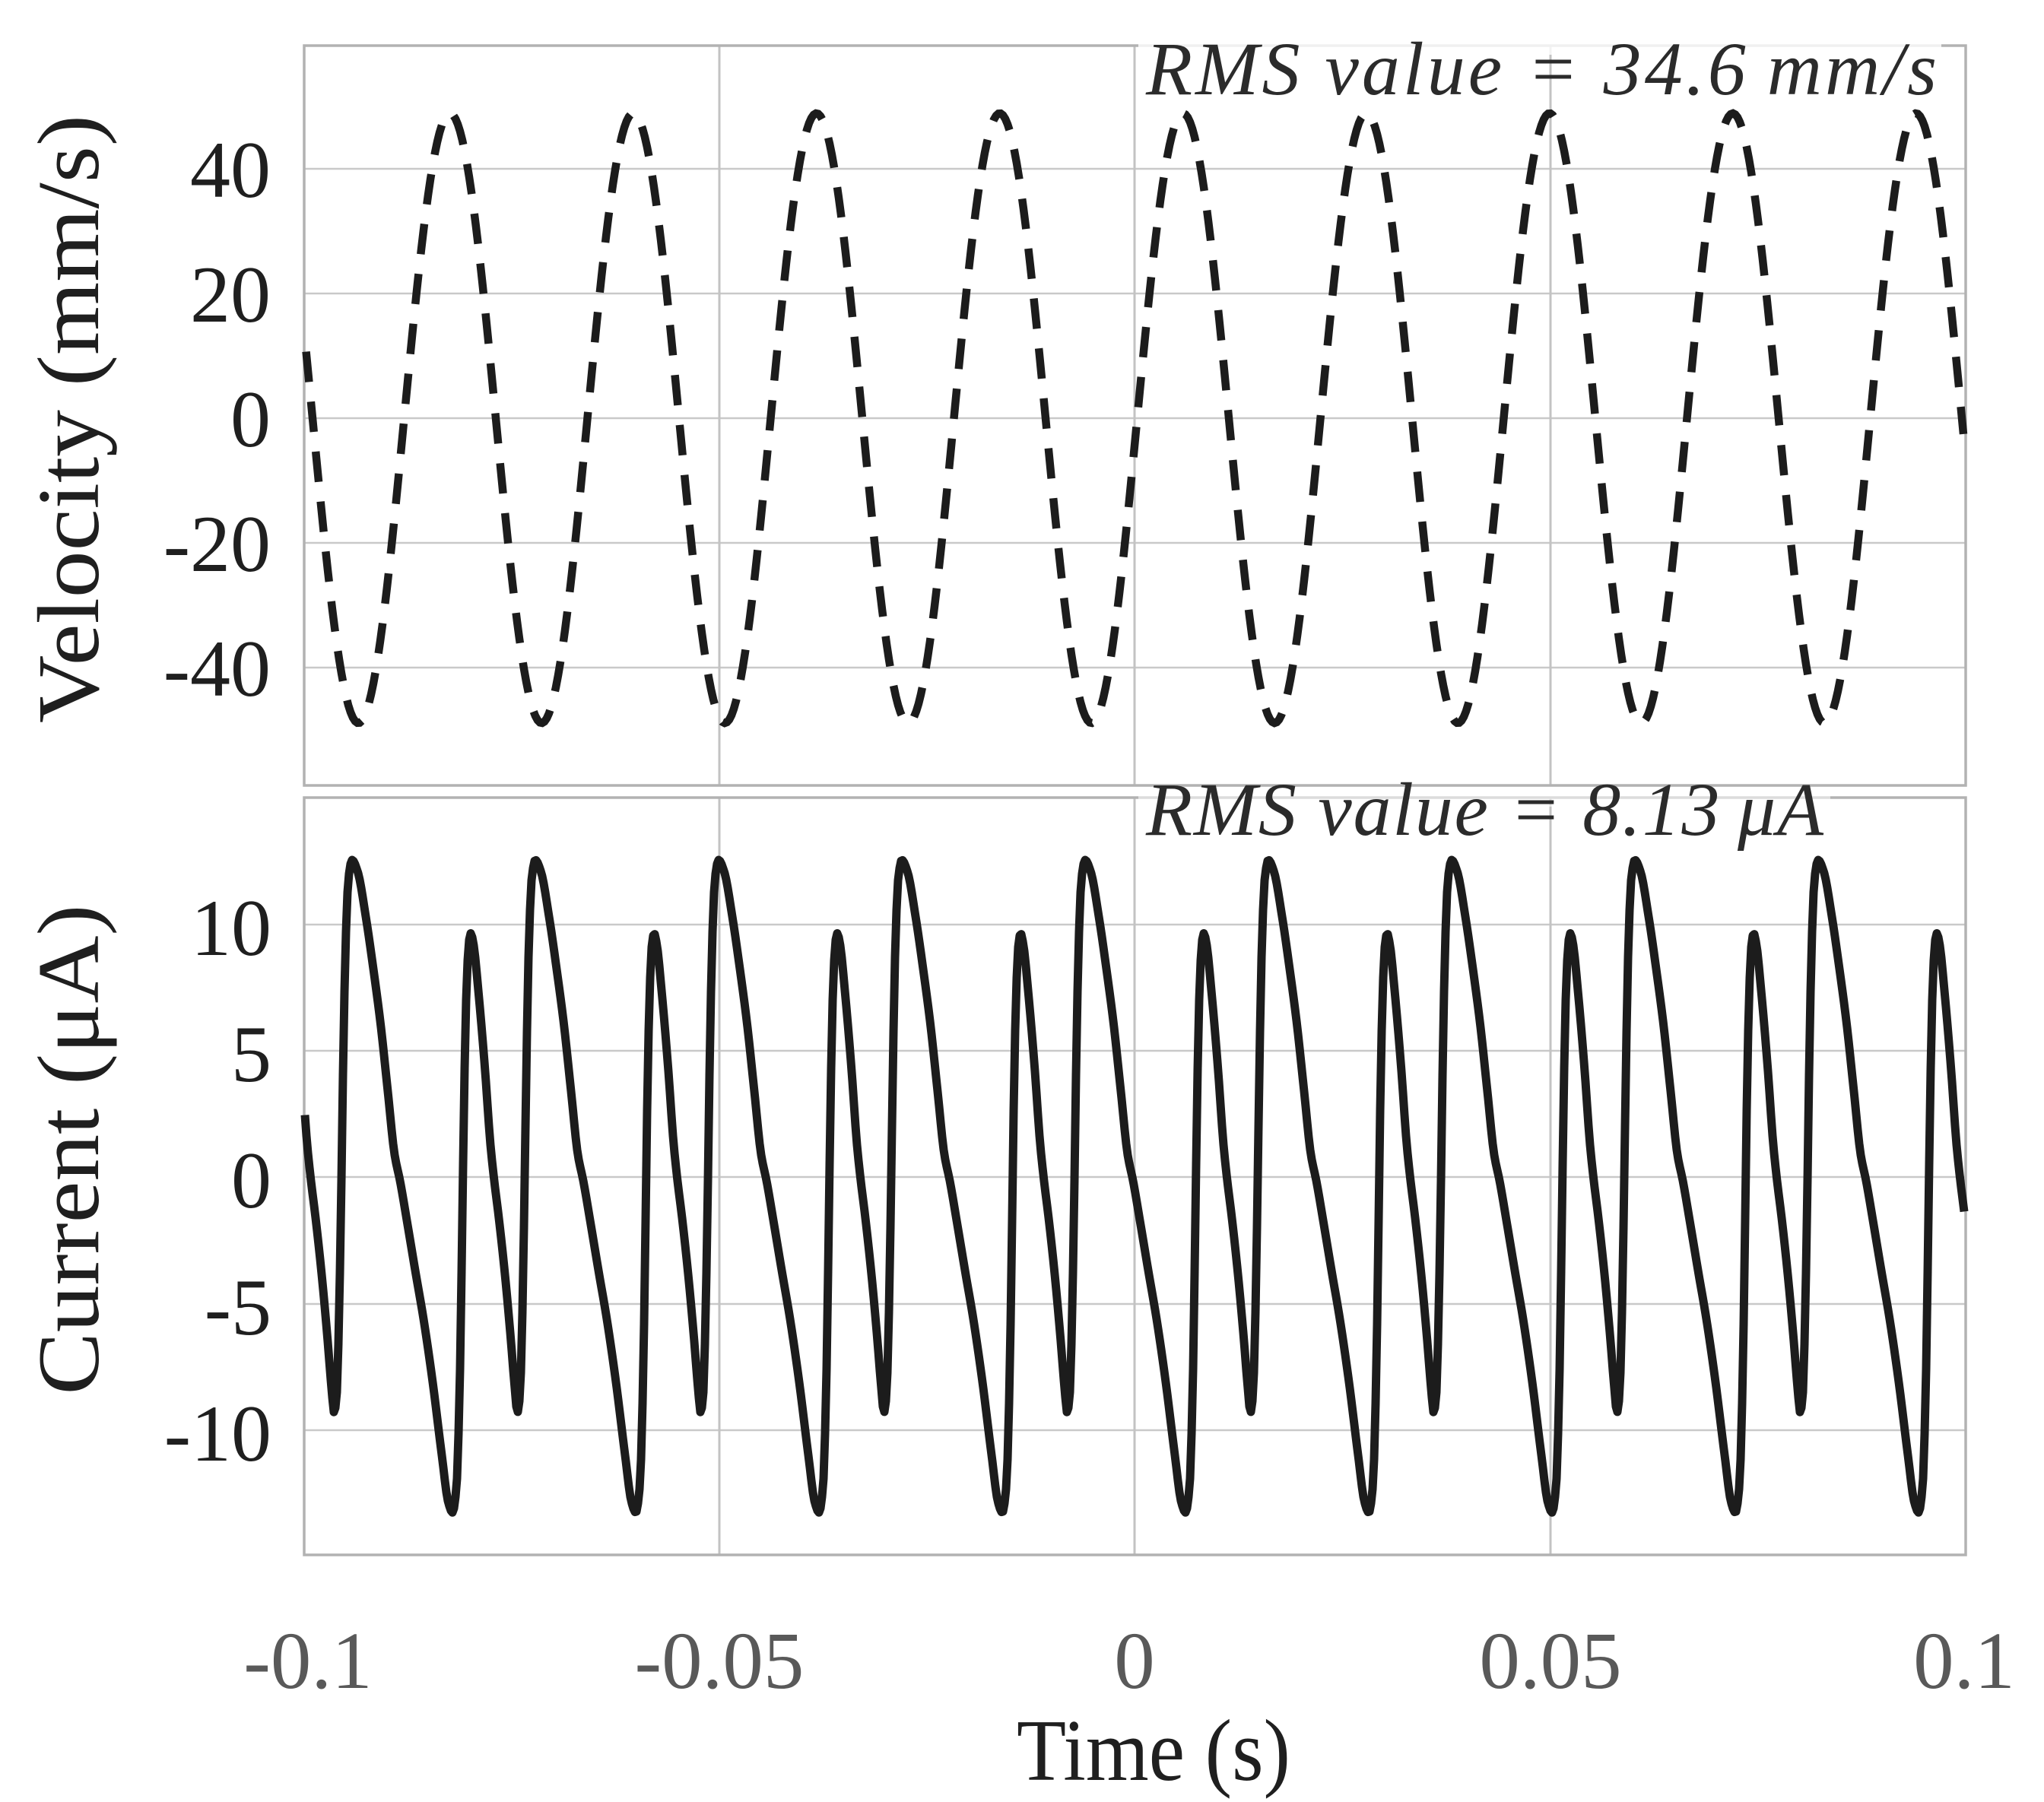 The width and height of the screenshot is (2044, 1802). Describe the element at coordinates (69, 419) in the screenshot. I see `svg-text: Velocity (mm/s)` at that location.